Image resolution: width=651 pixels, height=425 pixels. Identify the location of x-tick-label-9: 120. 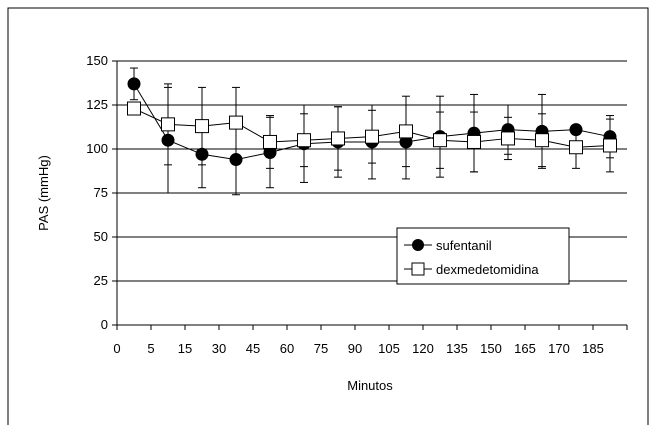
(423, 348).